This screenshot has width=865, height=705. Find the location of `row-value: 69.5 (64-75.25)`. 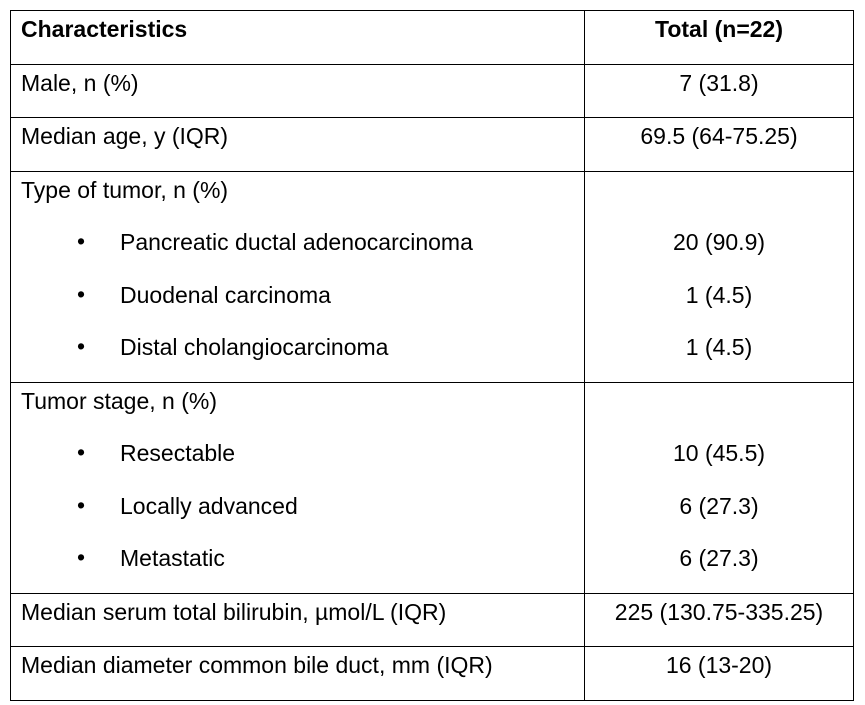

row-value: 69.5 (64-75.25) is located at coordinates (719, 136).